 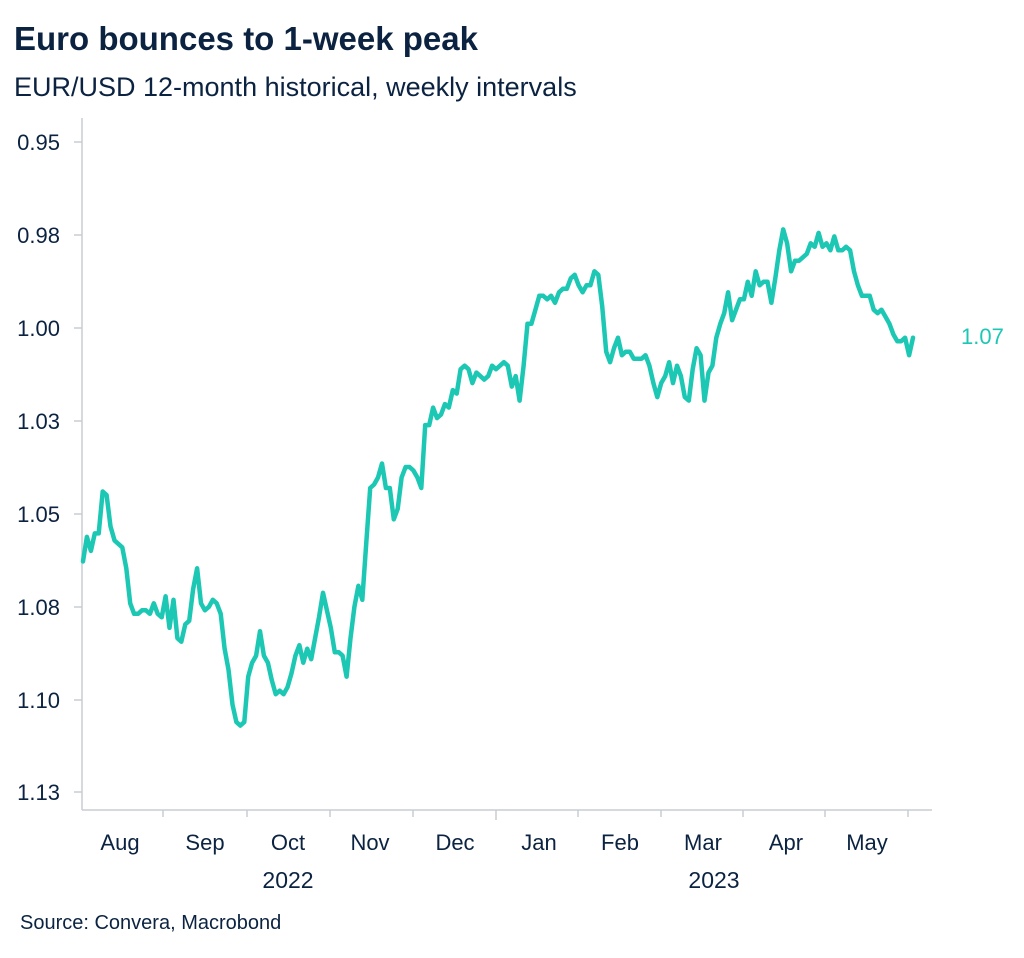 I want to click on year-label: 2023, so click(x=713, y=880).